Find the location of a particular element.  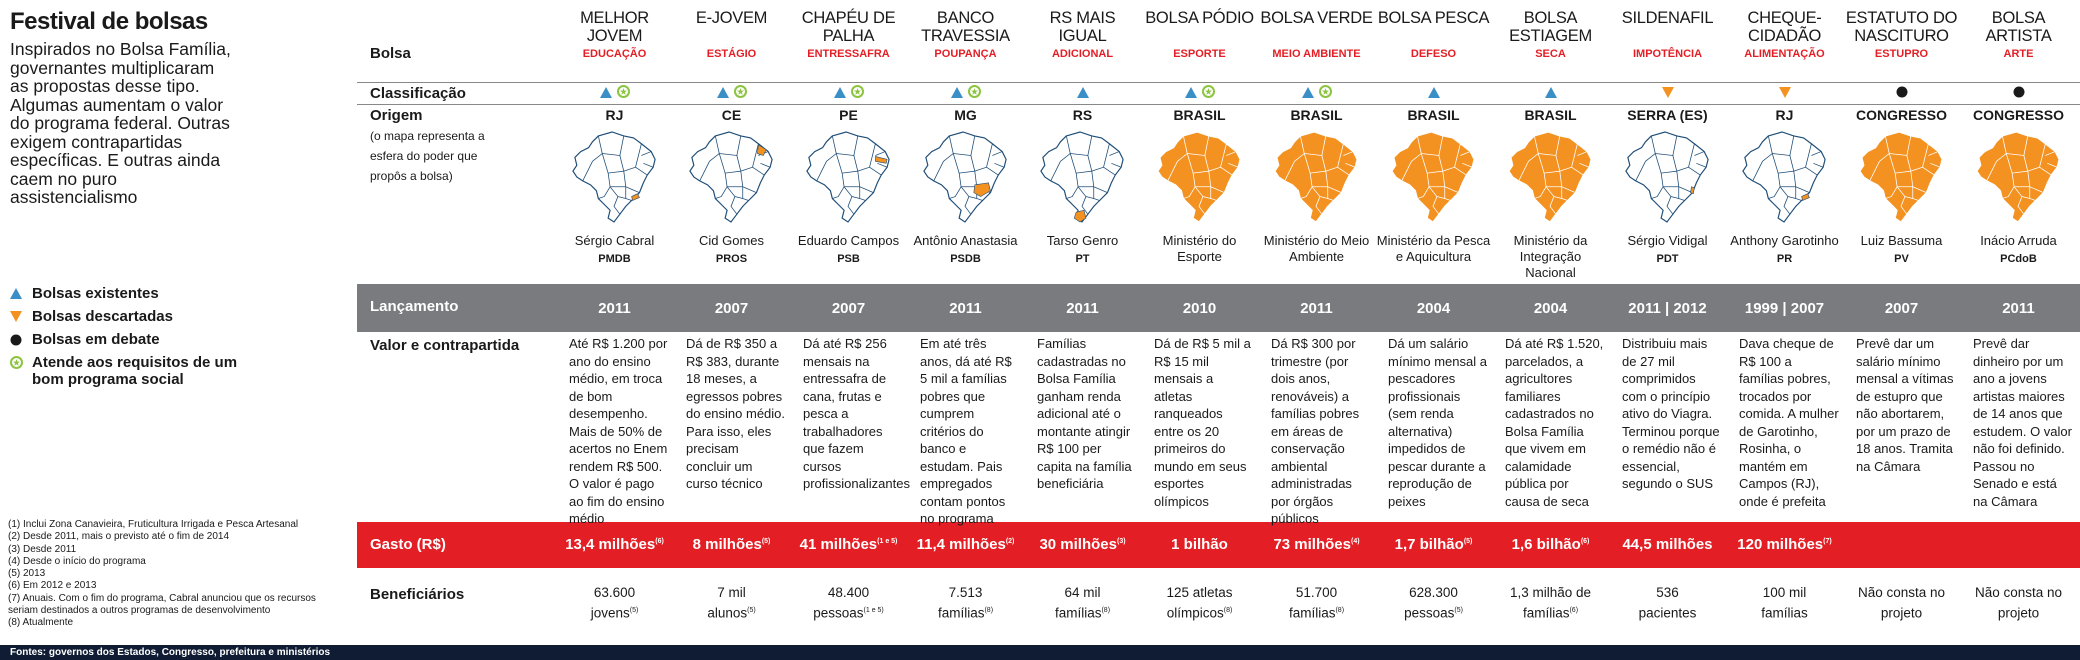

bolsa-category: ENTRESSAFRA is located at coordinates (848, 54).